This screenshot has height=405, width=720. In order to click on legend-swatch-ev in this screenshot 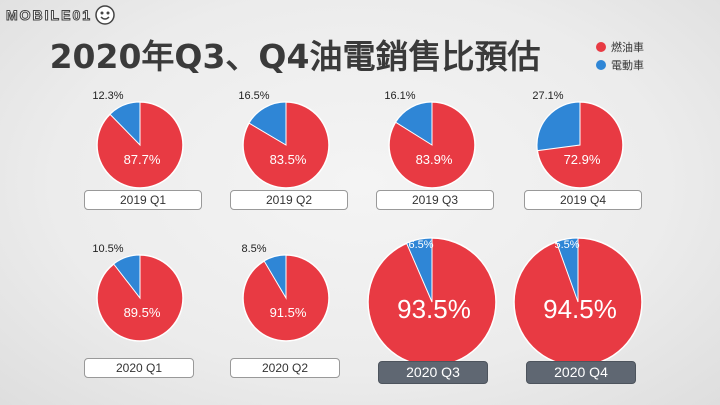, I will do `click(601, 65)`.